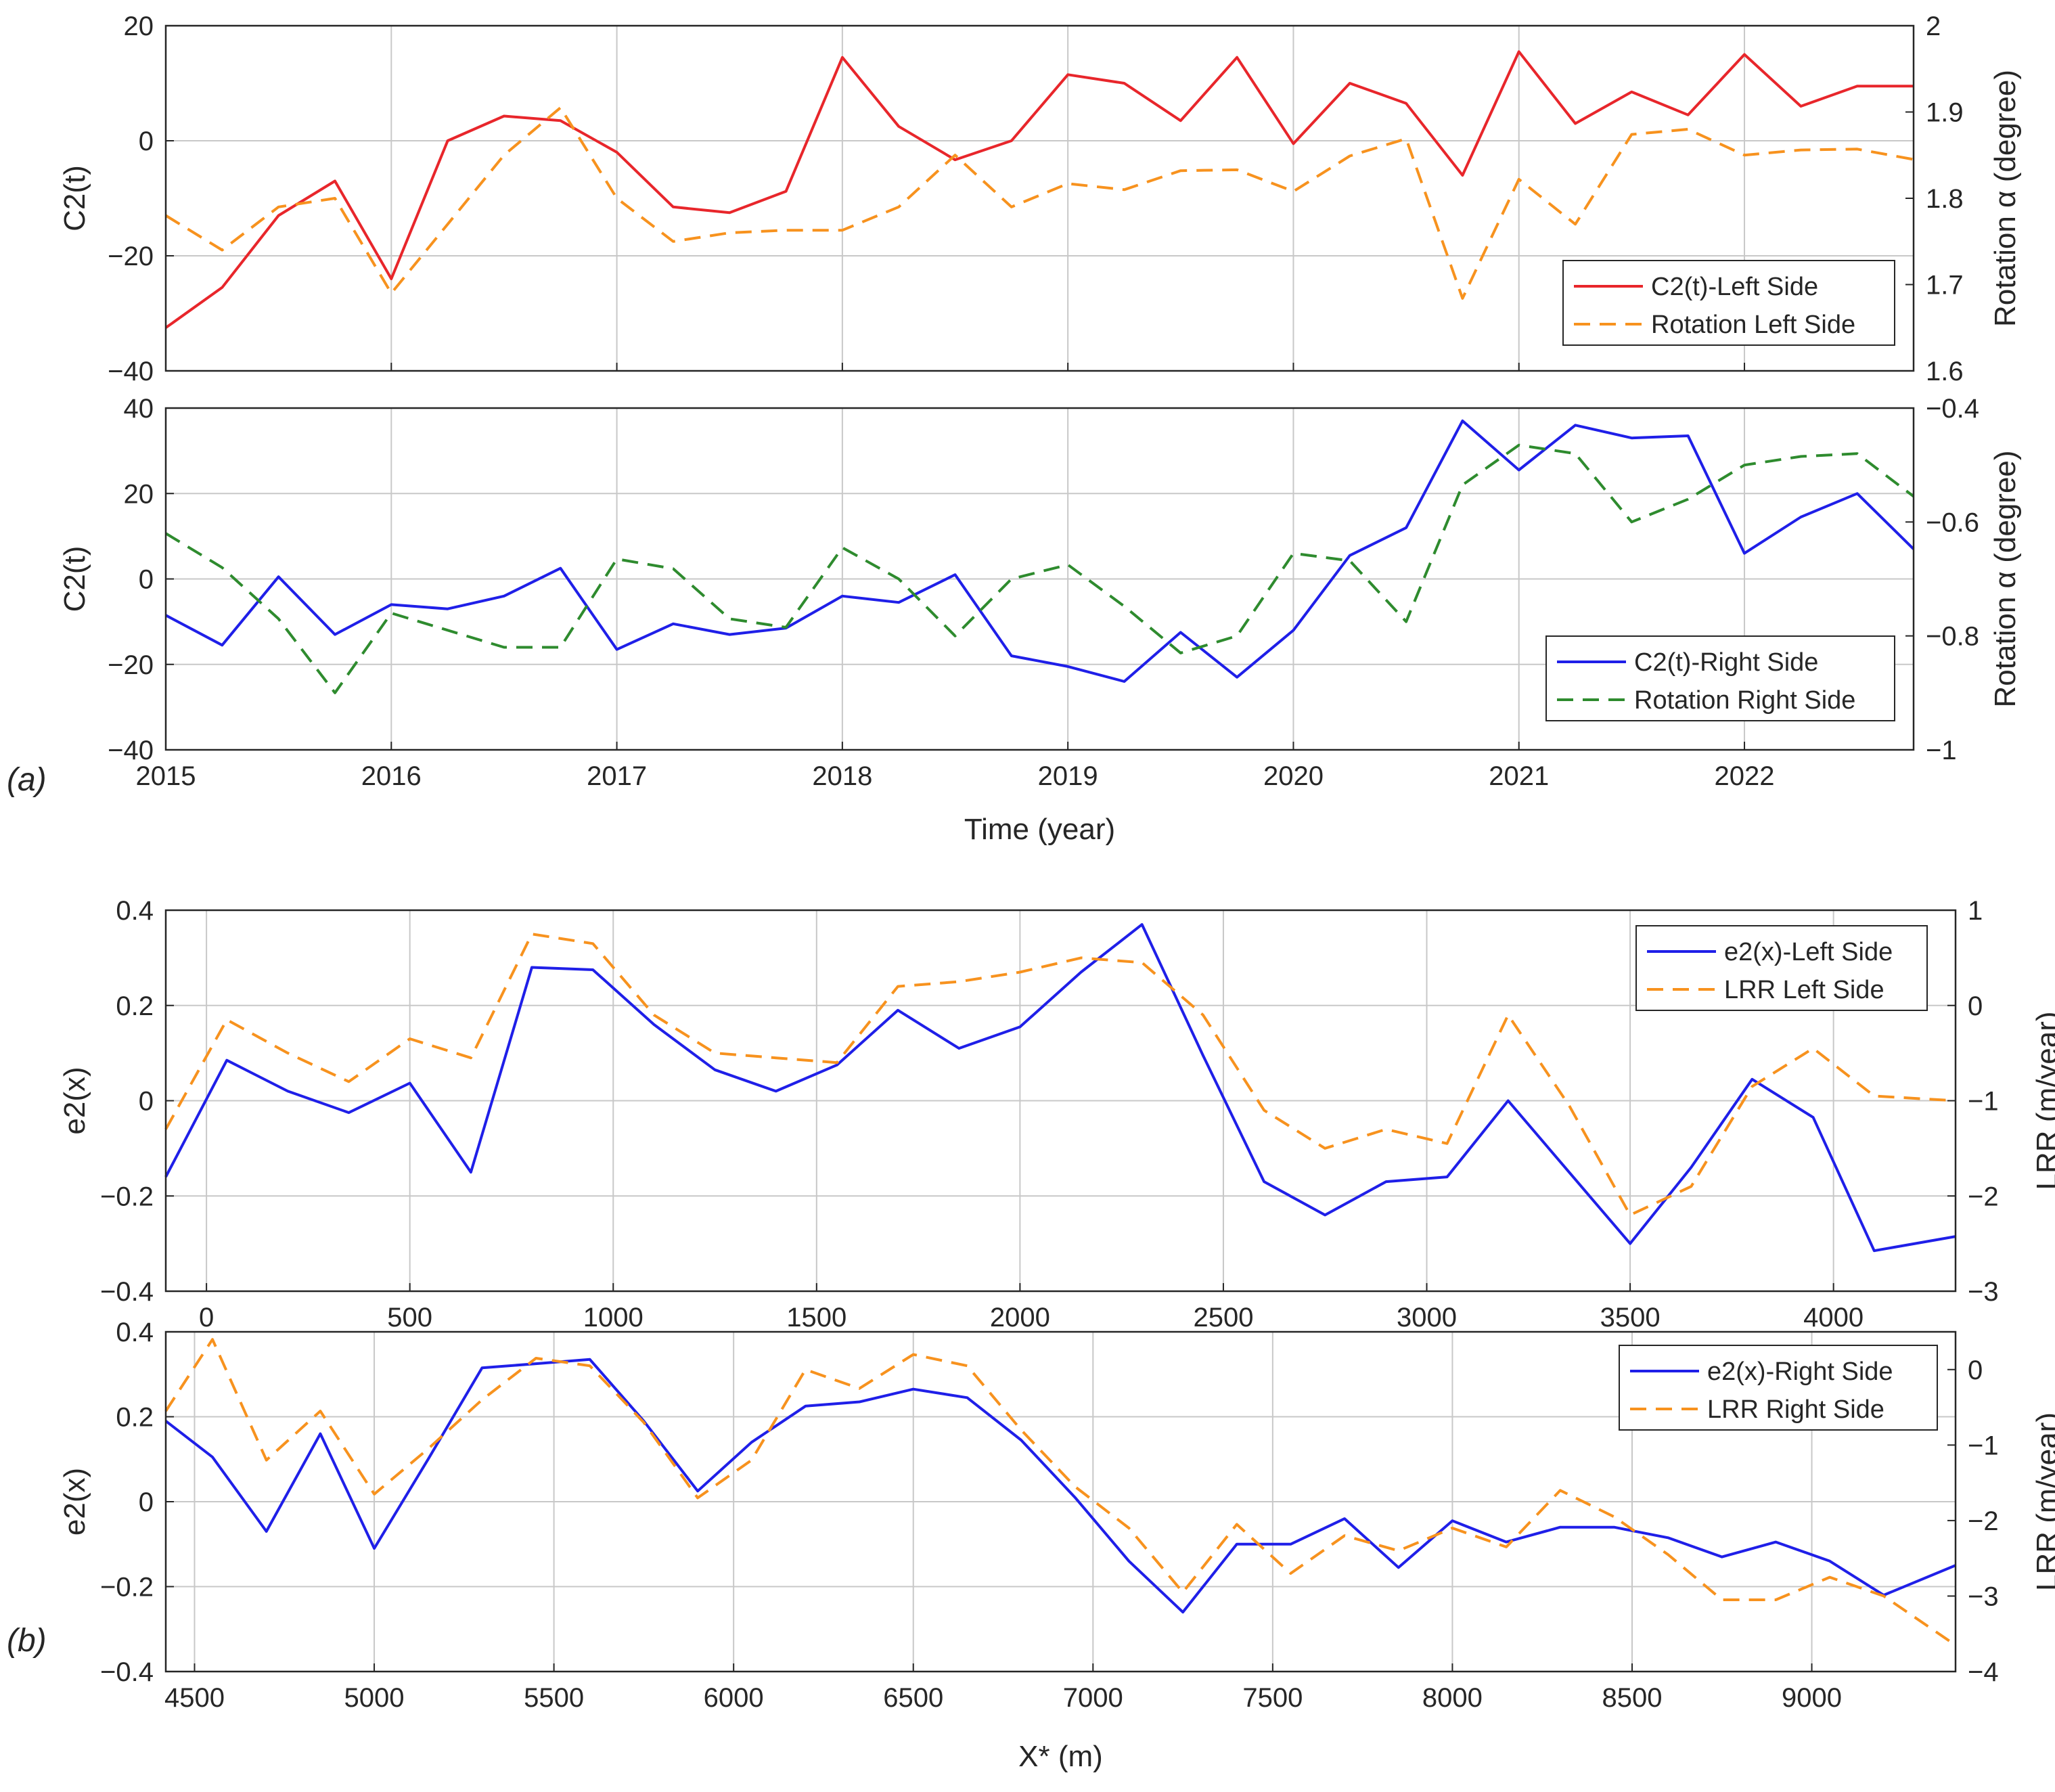 Image resolution: width=2055 pixels, height=1792 pixels. Describe the element at coordinates (1060, 1757) in the screenshot. I see `x-axis-title: X* (m)` at that location.